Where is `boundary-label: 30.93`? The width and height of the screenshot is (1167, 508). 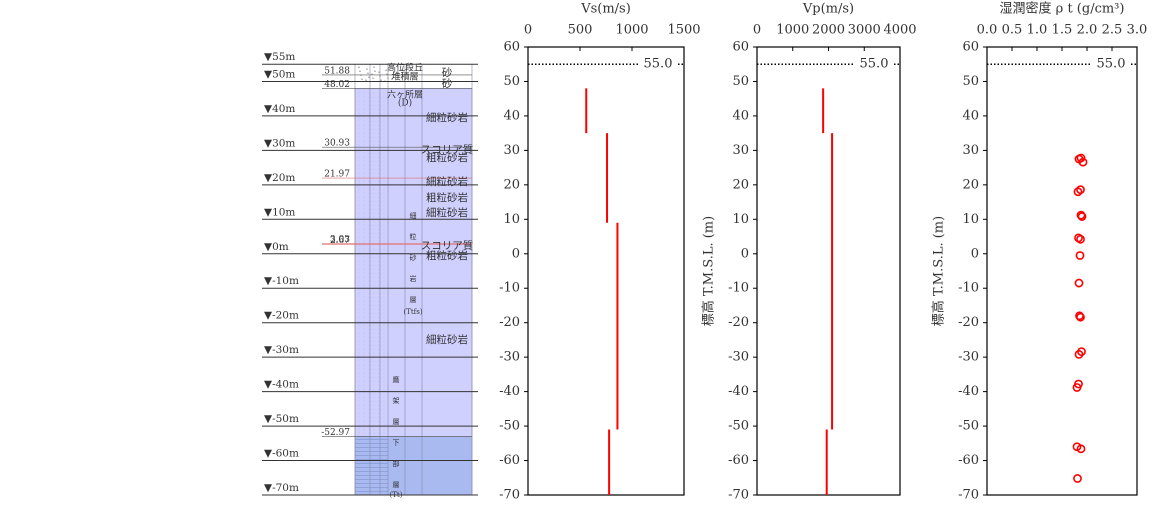
boundary-label: 30.93 is located at coordinates (337, 144).